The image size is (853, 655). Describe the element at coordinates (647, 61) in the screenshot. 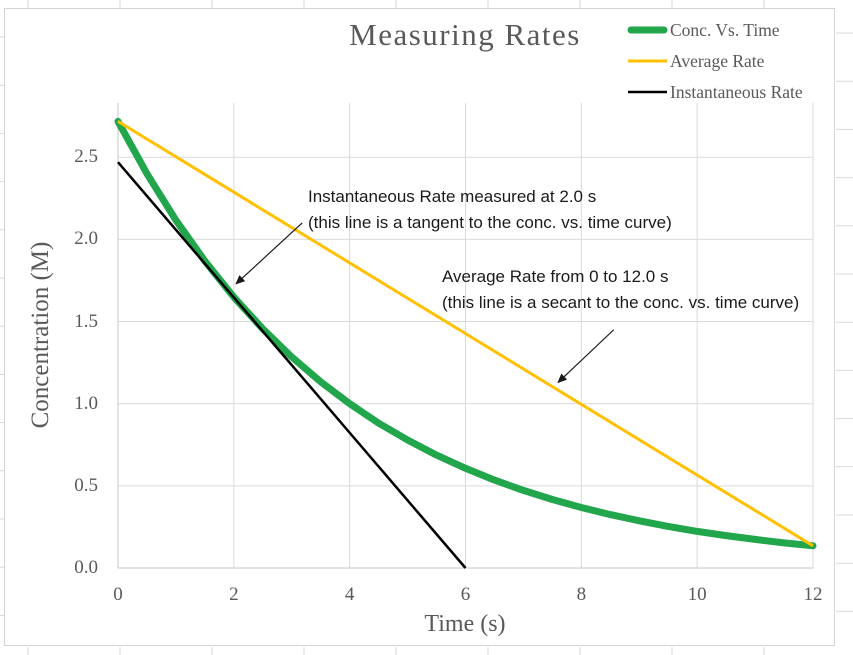

I see `legend-line-swatch-yellow` at that location.